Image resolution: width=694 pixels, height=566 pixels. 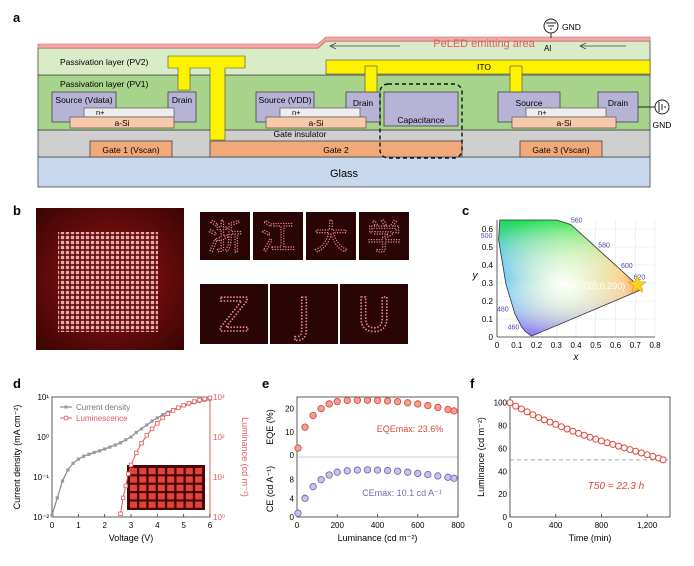 What do you see at coordinates (378, 525) in the screenshot?
I see `x-tick-label: 400` at bounding box center [378, 525].